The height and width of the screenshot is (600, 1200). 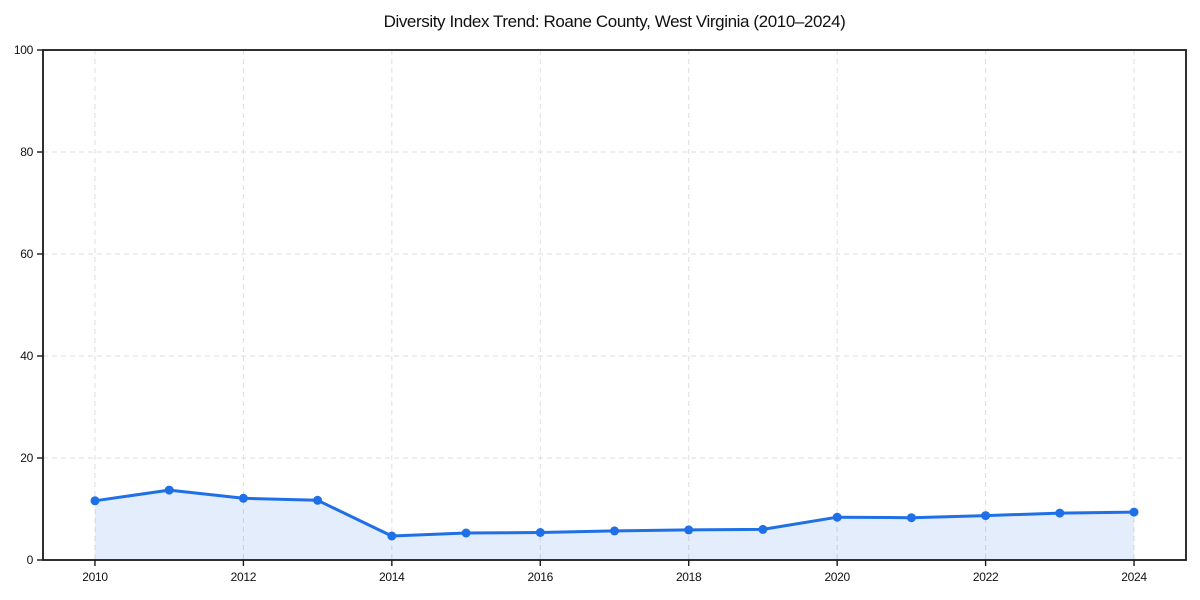 What do you see at coordinates (392, 577) in the screenshot?
I see `x-axis-tick-label: 2014` at bounding box center [392, 577].